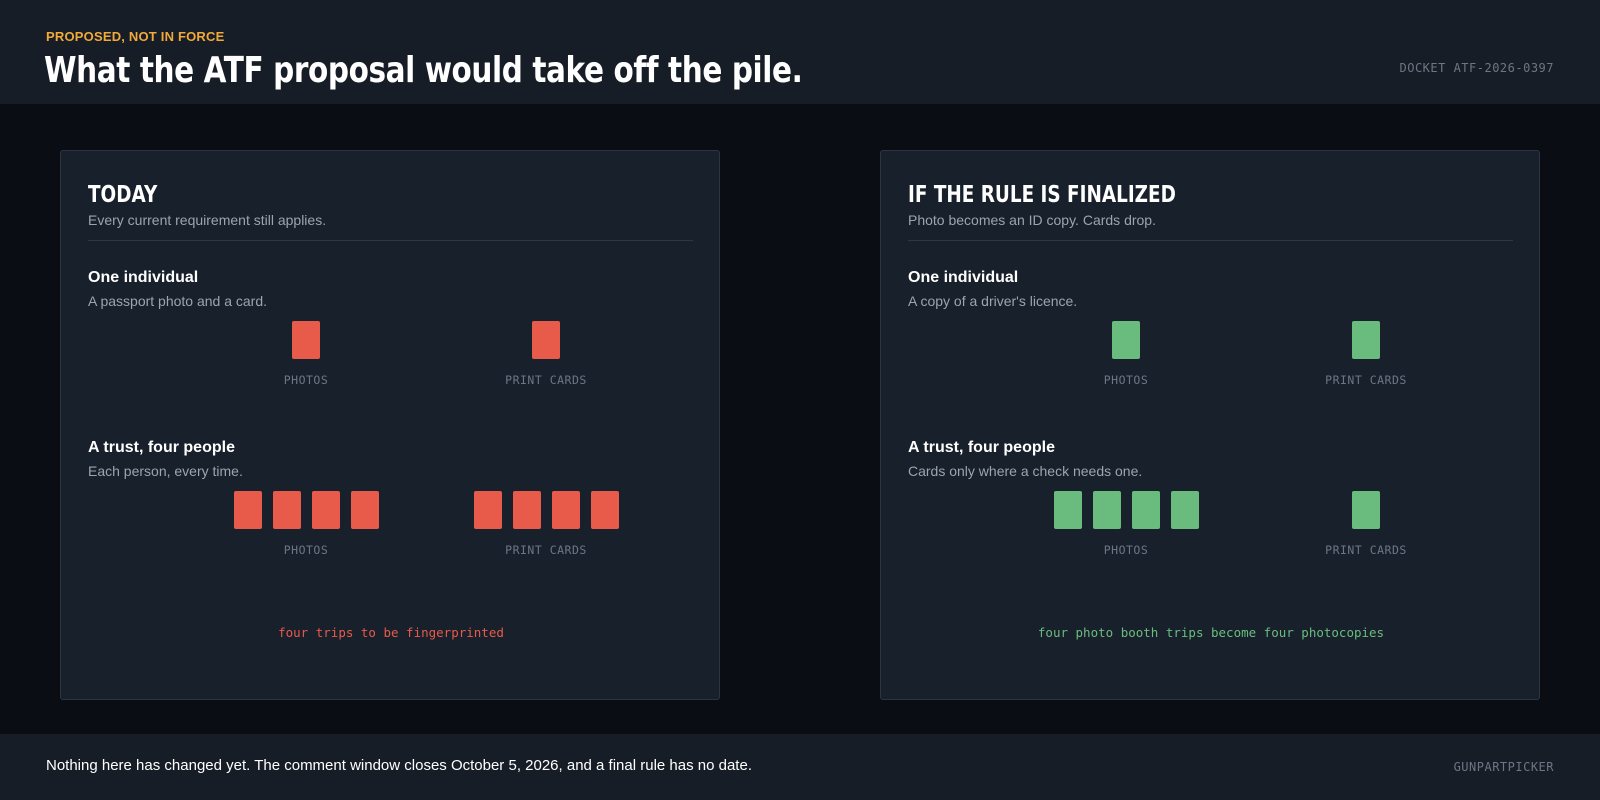  Describe the element at coordinates (391, 632) in the screenshot. I see `panel-note: four trips to be fingerprinted` at that location.